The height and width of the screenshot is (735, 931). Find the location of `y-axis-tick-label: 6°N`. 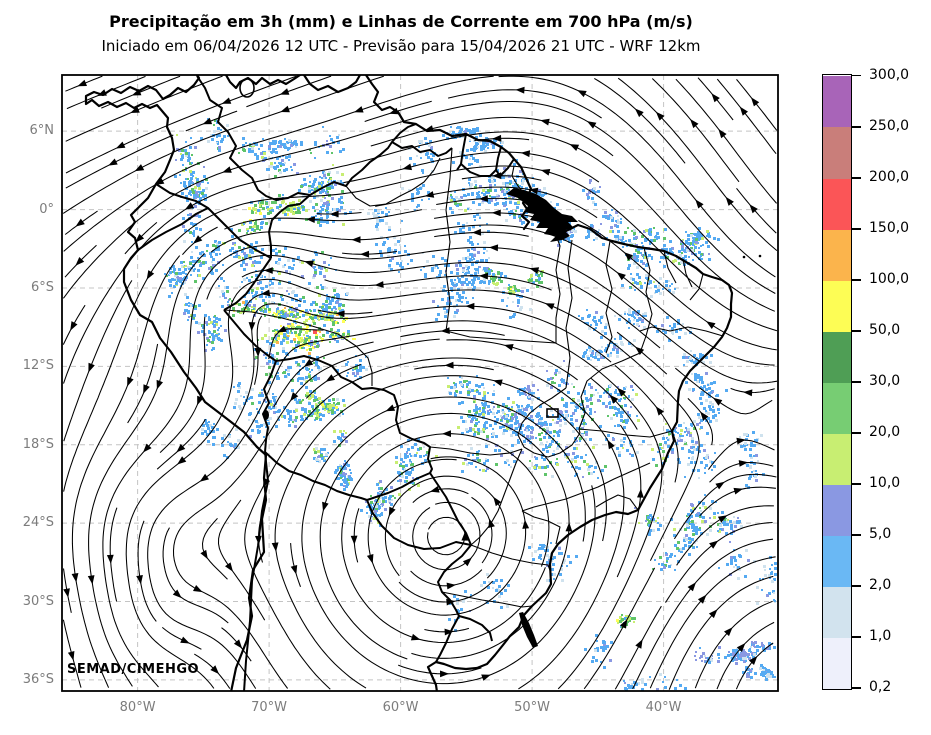

y-axis-tick-label: 6°N is located at coordinates (42, 131).